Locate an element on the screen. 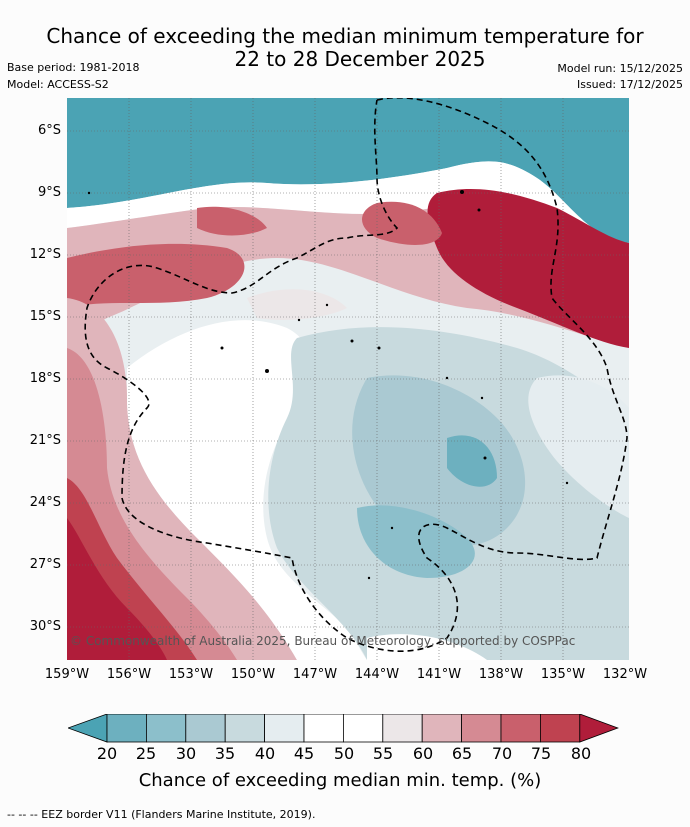 The image size is (690, 827). lat-label: 27°S is located at coordinates (45, 564).